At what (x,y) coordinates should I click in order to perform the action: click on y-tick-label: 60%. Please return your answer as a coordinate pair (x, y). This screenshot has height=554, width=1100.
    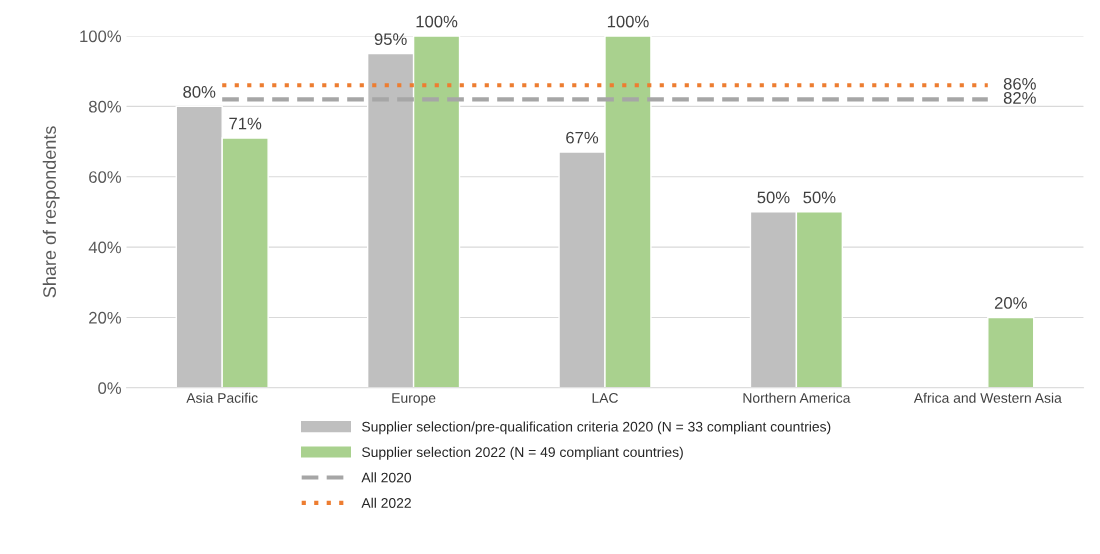
    Looking at the image, I should click on (105, 177).